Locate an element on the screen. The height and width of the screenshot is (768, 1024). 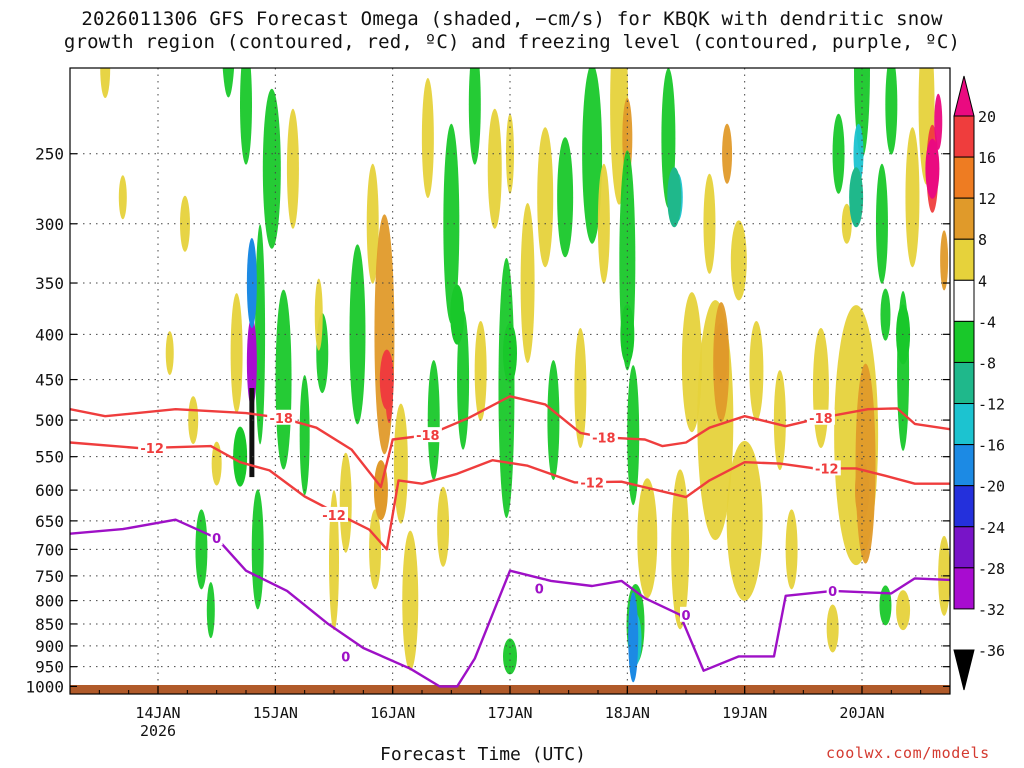
y-tick-label: 550 is located at coordinates (49, 457).